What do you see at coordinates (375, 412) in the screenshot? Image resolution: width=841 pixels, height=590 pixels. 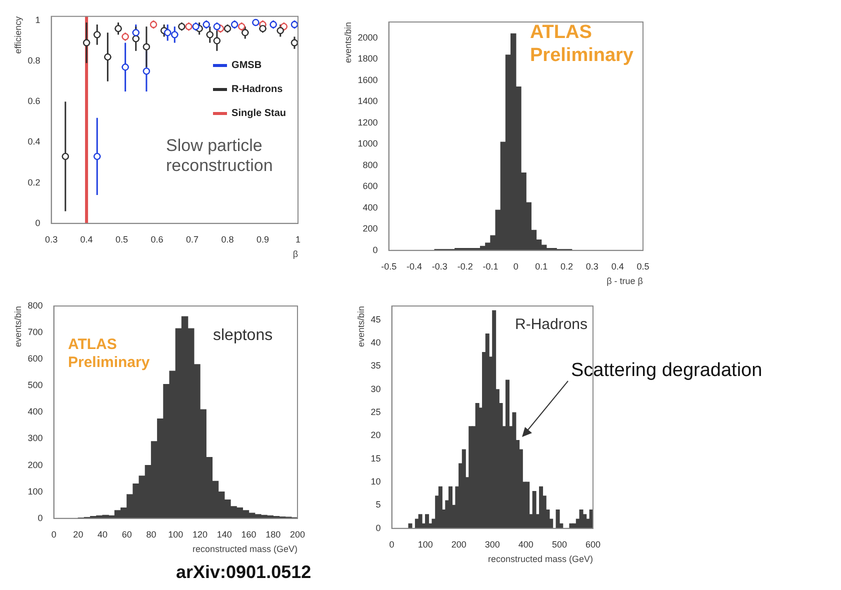 I see `y-tick-label: 25` at bounding box center [375, 412].